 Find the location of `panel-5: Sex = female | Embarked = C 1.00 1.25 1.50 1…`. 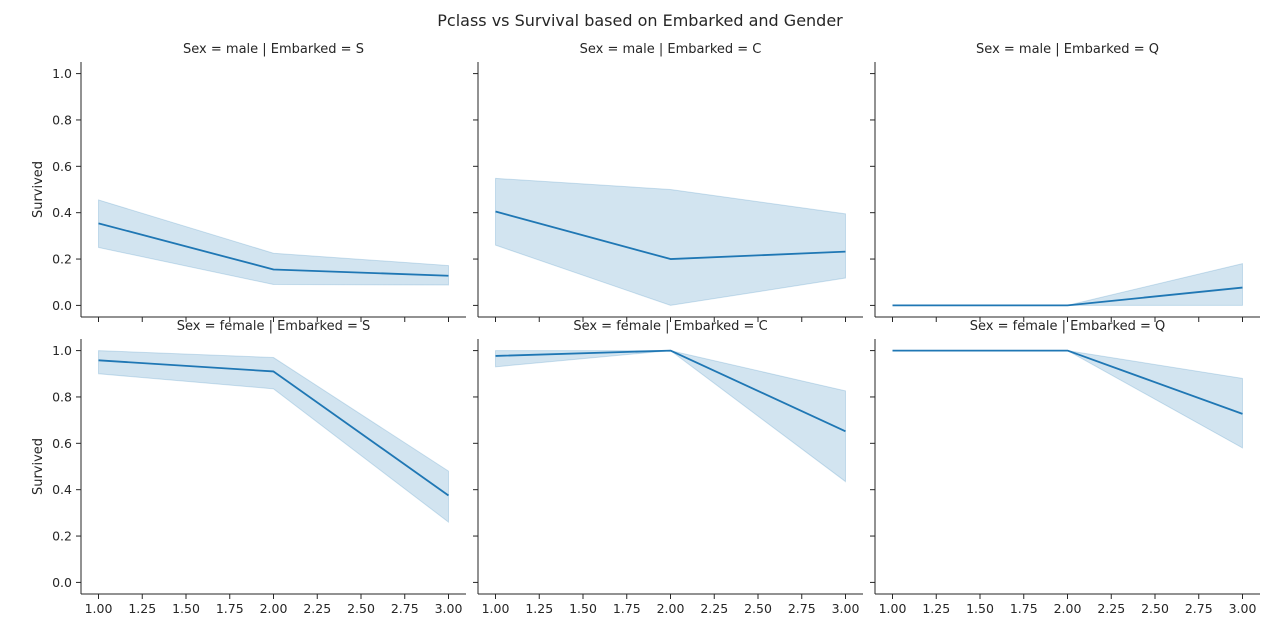

panel-5: Sex = female | Embarked = C 1.00 1.25 1.50 1… is located at coordinates (668, 467).